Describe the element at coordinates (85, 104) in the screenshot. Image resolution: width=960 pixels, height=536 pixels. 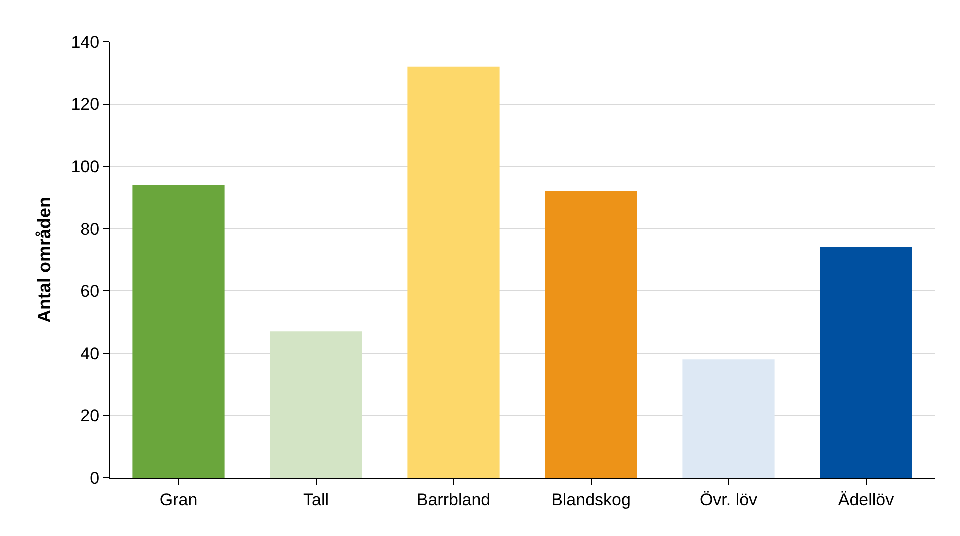
I see `y-tick-label: 120` at that location.